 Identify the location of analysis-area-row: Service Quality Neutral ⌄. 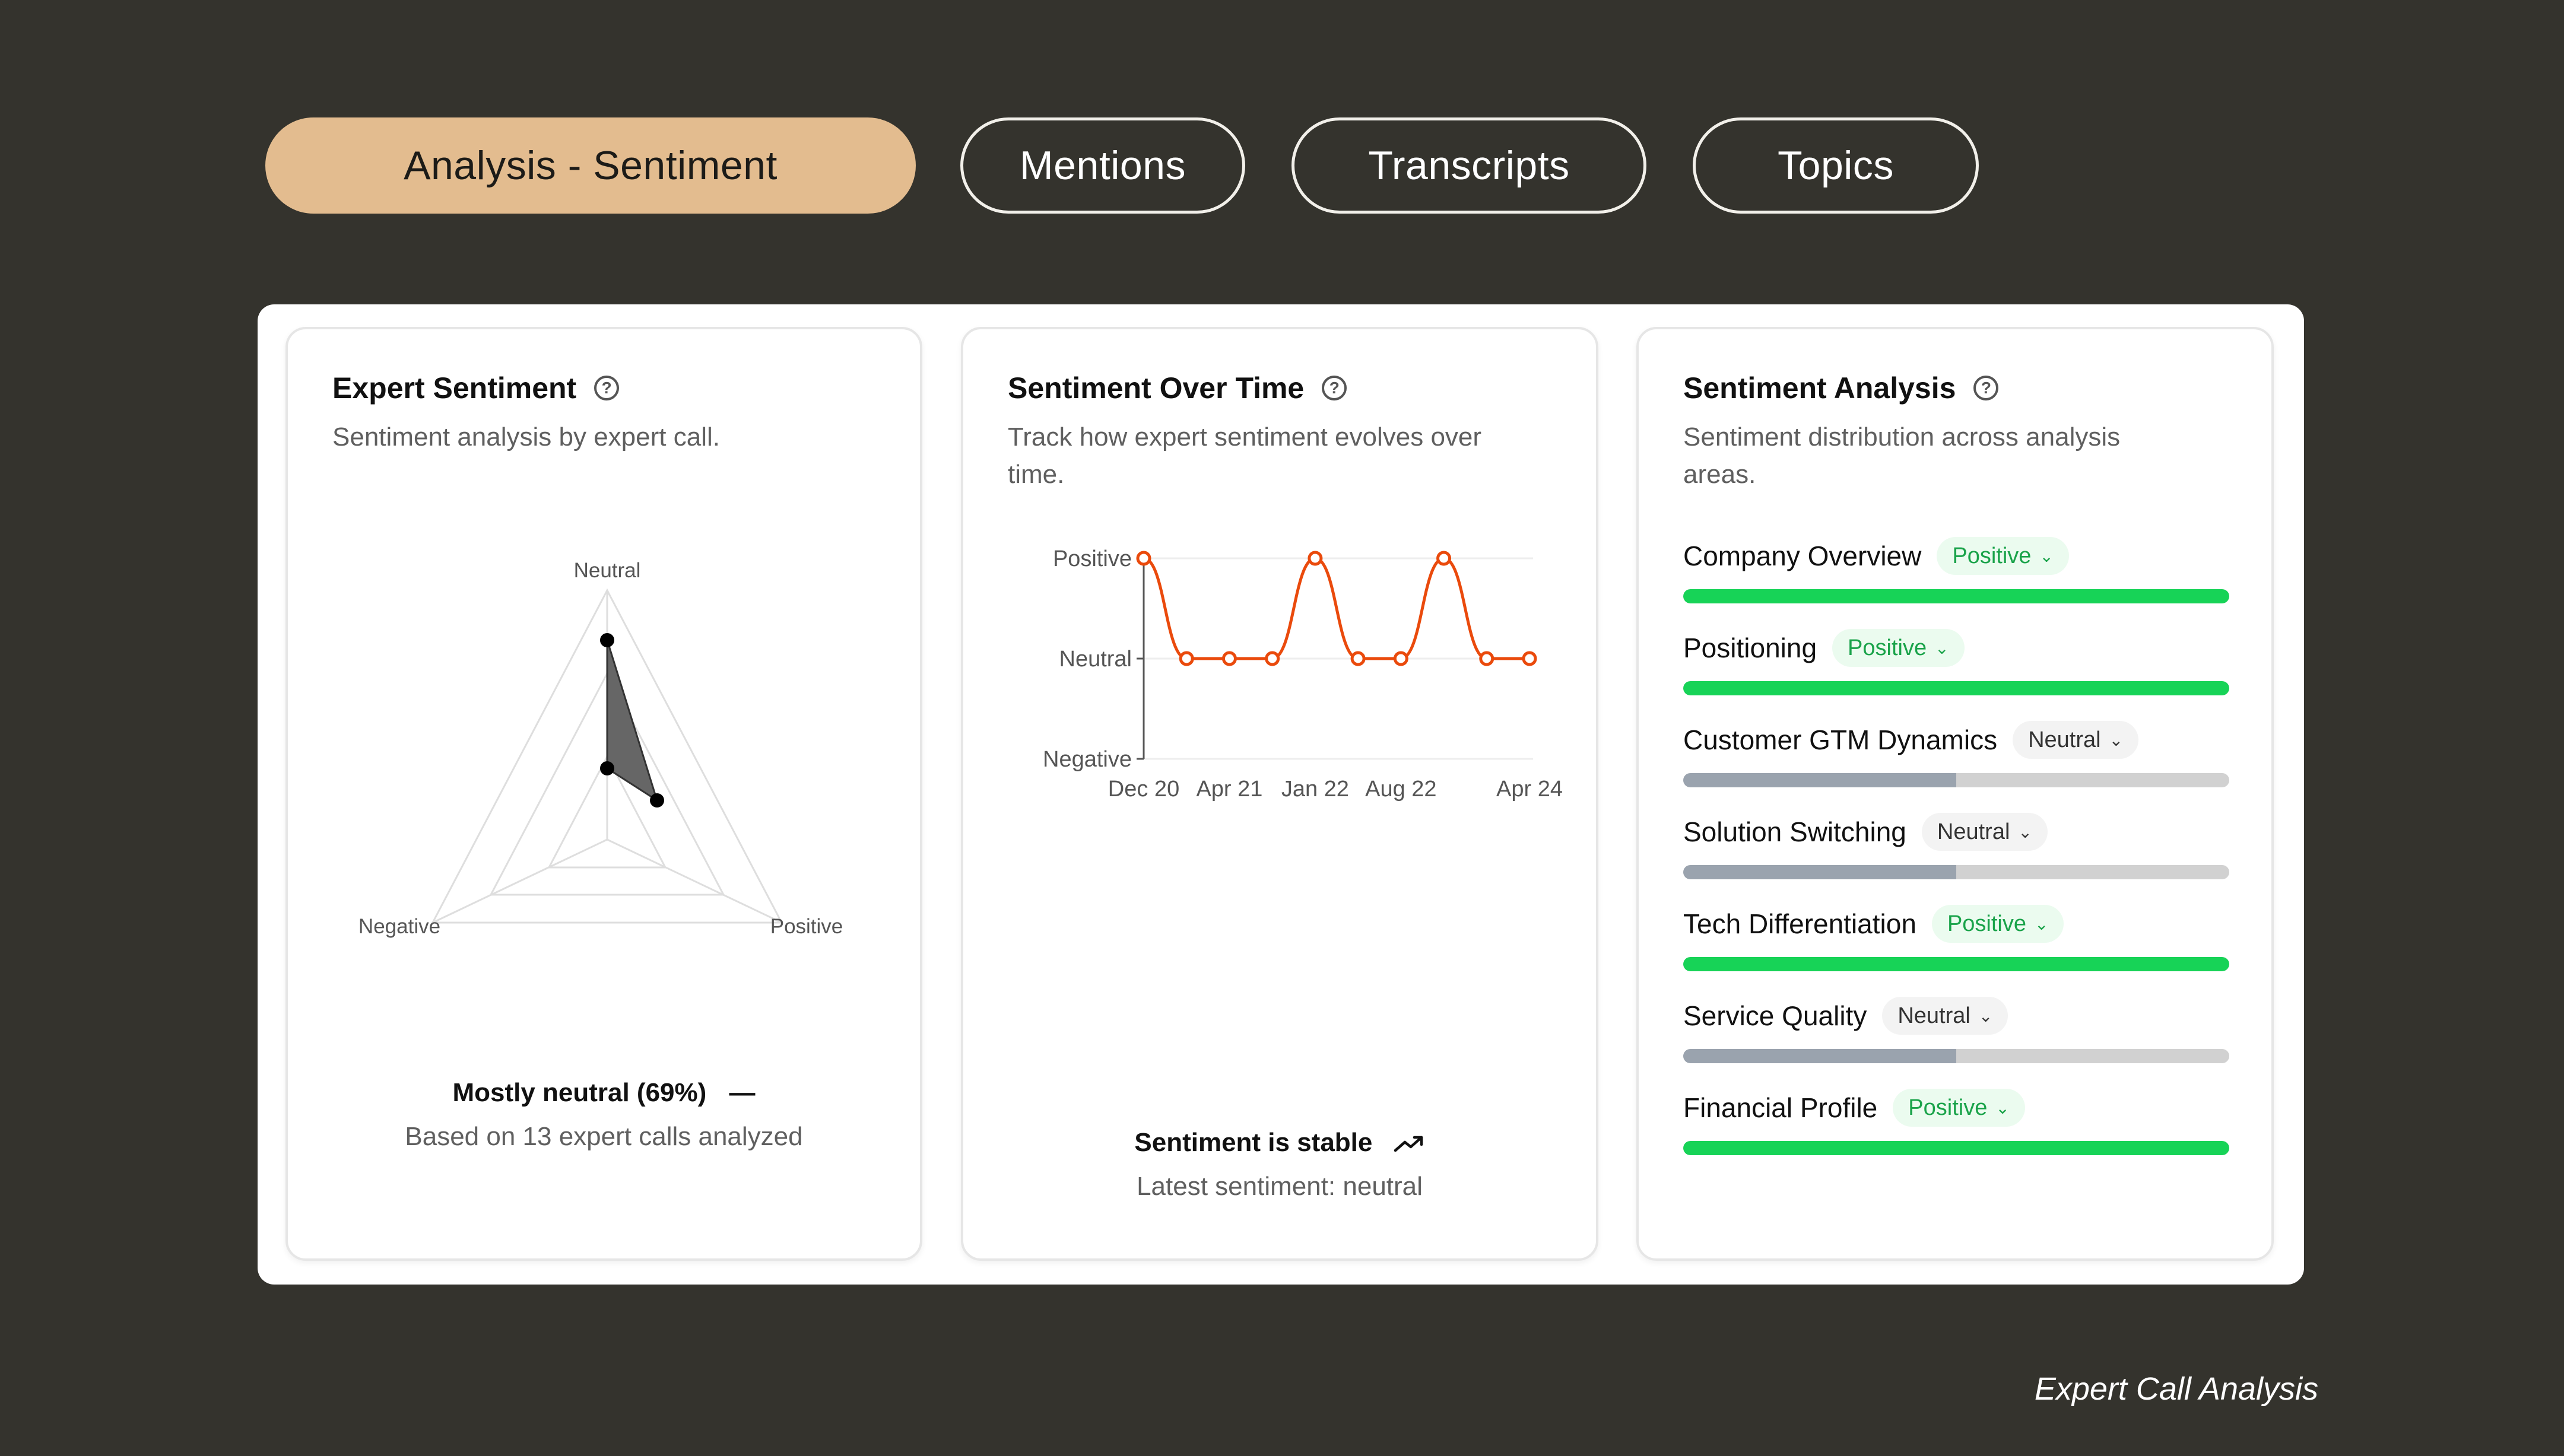
(1956, 1030).